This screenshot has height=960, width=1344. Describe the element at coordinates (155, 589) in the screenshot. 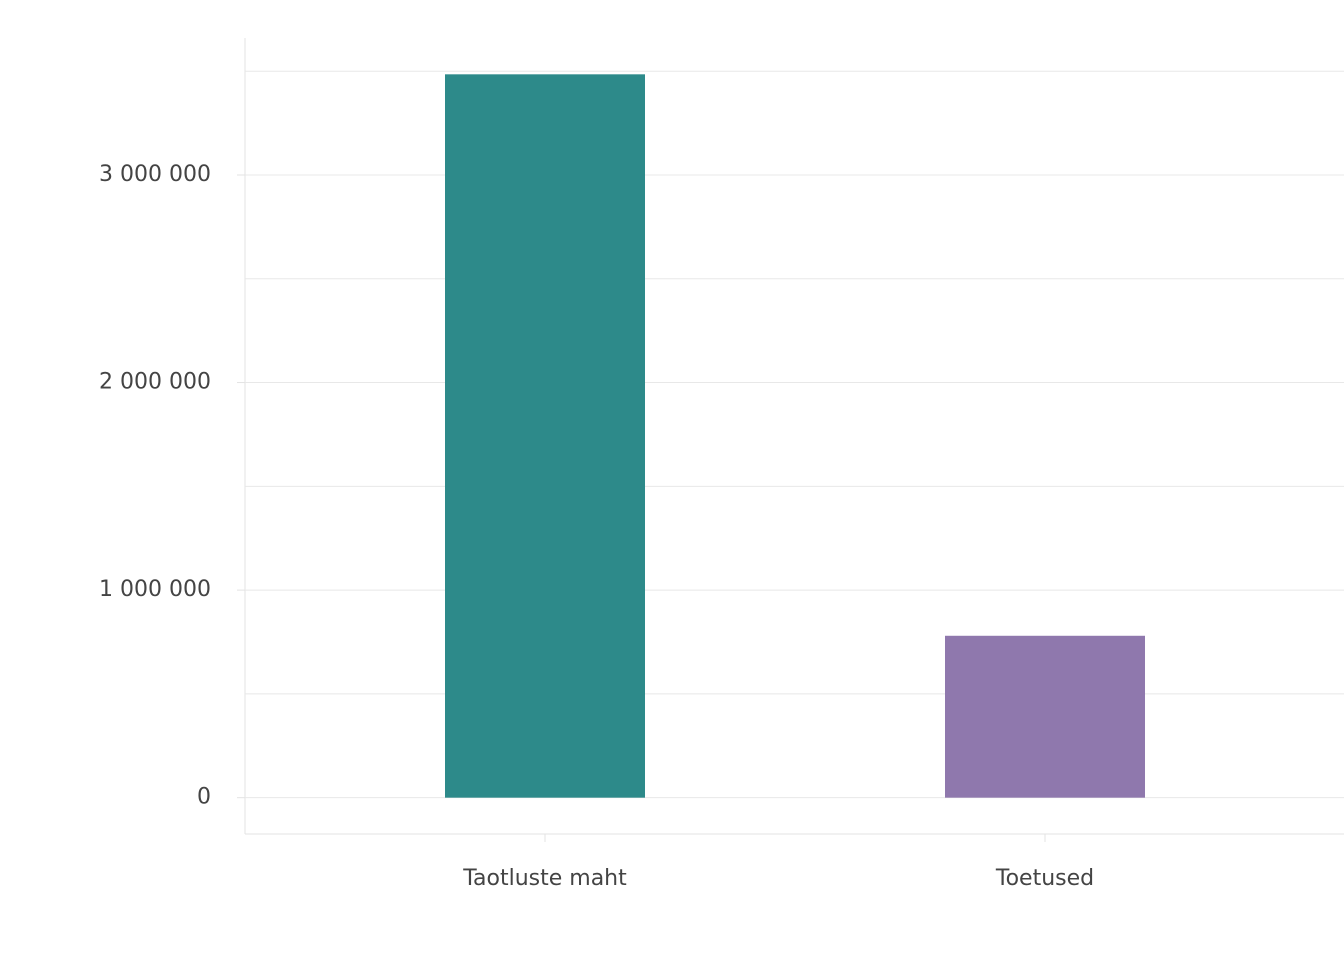

I see `y-tick-label: 1 000 000` at that location.